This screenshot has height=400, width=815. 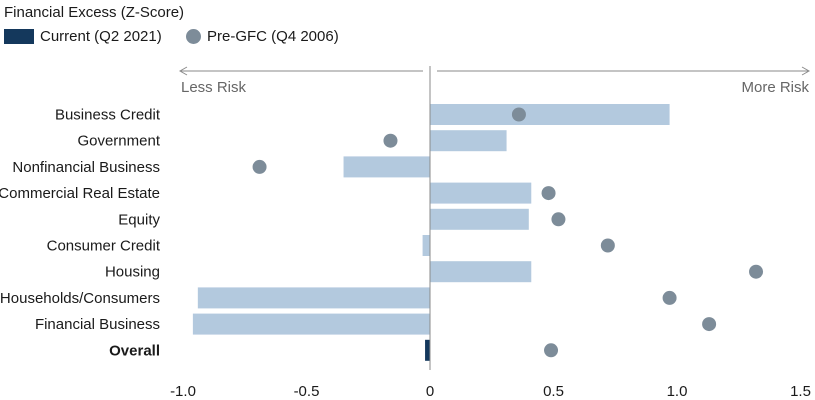 What do you see at coordinates (80, 298) in the screenshot?
I see `category-label: Households/Consumers` at bounding box center [80, 298].